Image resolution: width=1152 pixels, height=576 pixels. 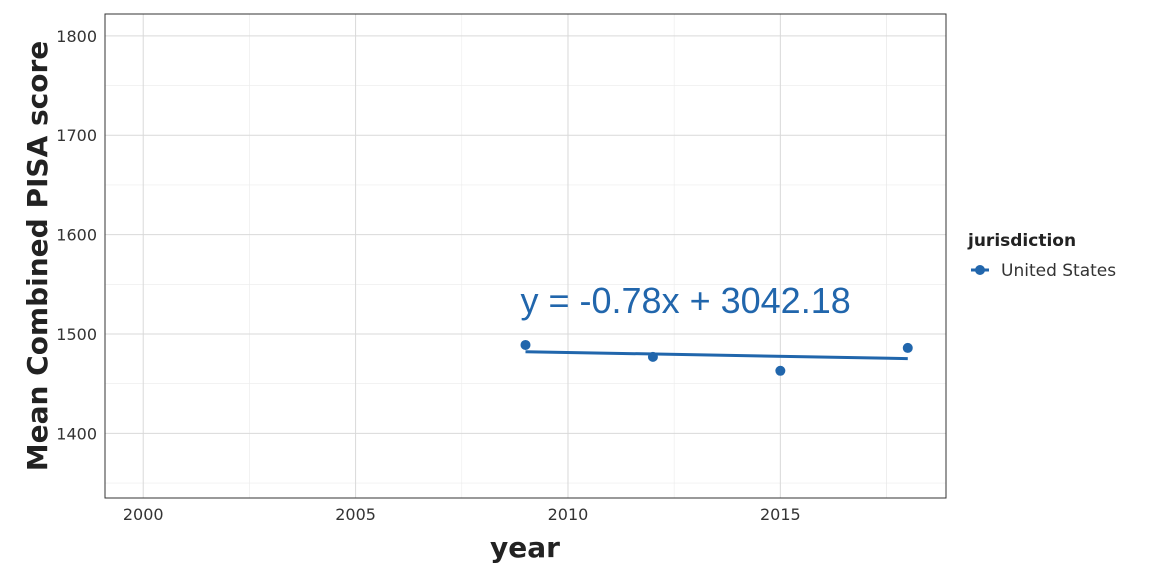 What do you see at coordinates (76, 36) in the screenshot?
I see `y-tick-label: 1800` at bounding box center [76, 36].